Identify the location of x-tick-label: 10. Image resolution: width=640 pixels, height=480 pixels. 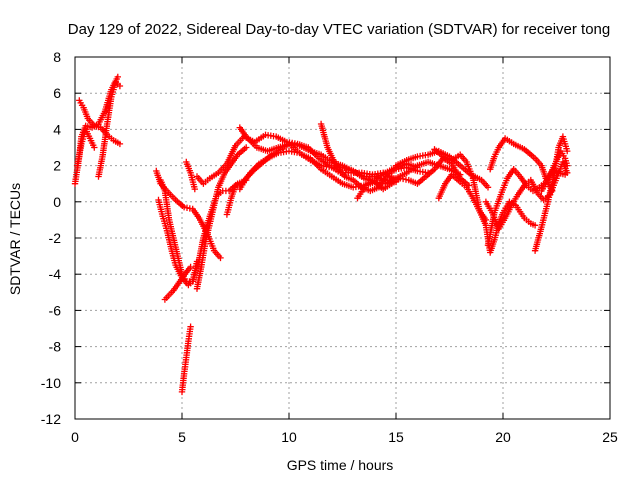
(289, 437).